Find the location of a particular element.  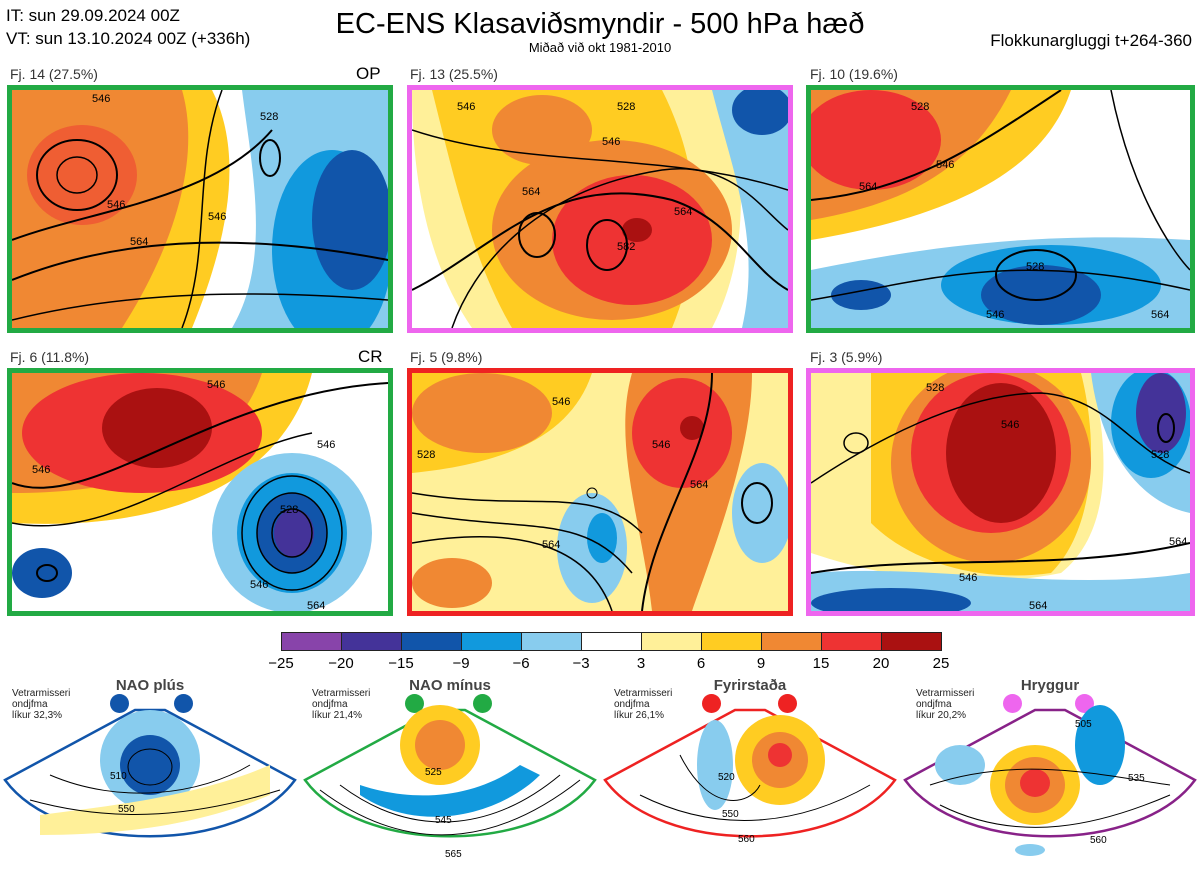

regime-note: Vetrarmisseri ondjfma líkur 20,2% is located at coordinates (945, 704).